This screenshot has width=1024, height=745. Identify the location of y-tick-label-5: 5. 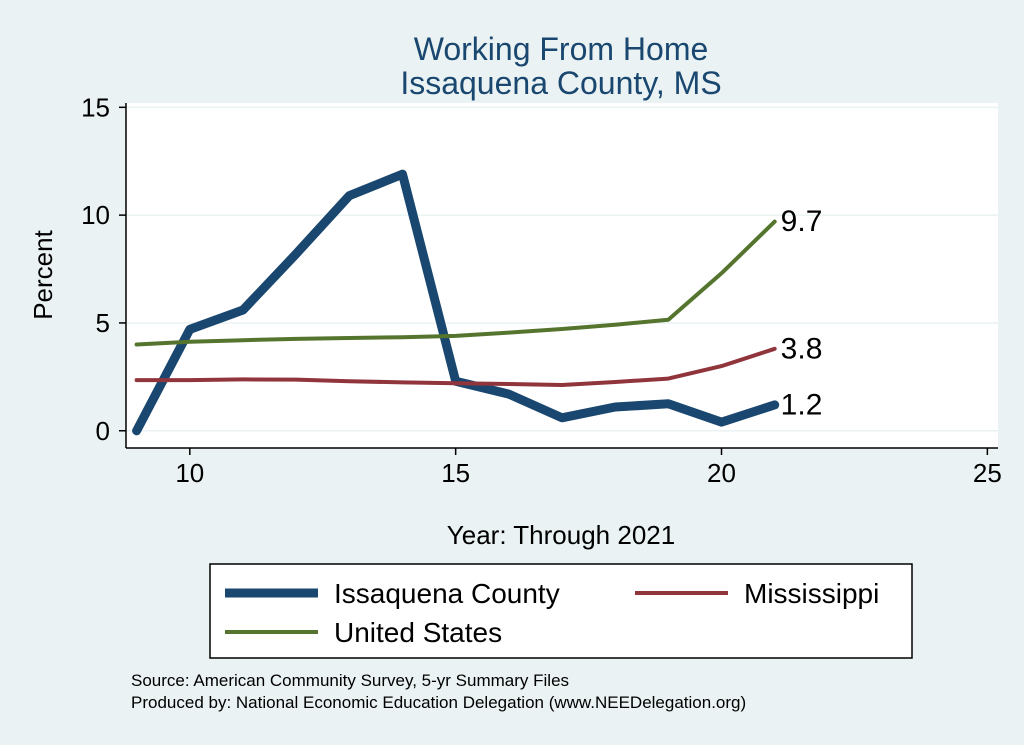
(103, 323).